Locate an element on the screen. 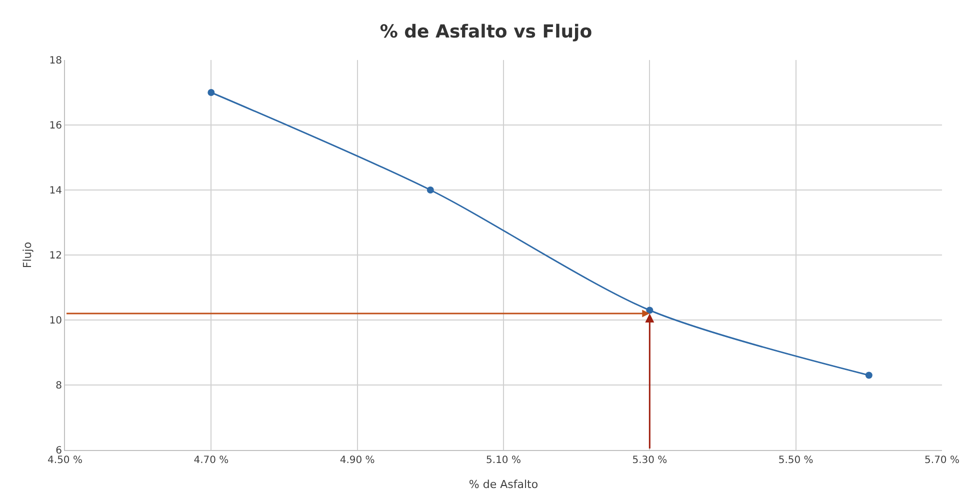 The width and height of the screenshot is (972, 500). y-tick-label: 12 is located at coordinates (55, 256).